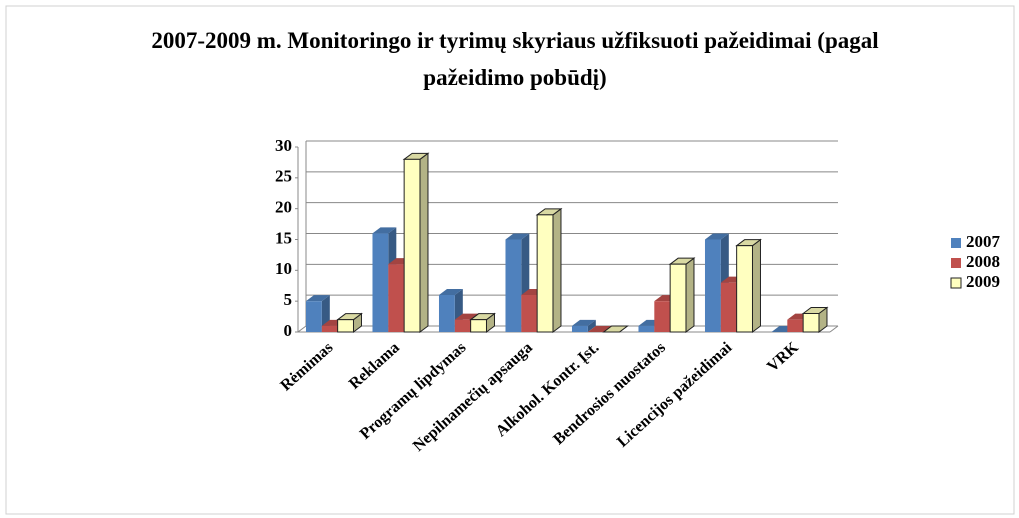  Describe the element at coordinates (288, 299) in the screenshot. I see `y-tick-label: 5` at that location.